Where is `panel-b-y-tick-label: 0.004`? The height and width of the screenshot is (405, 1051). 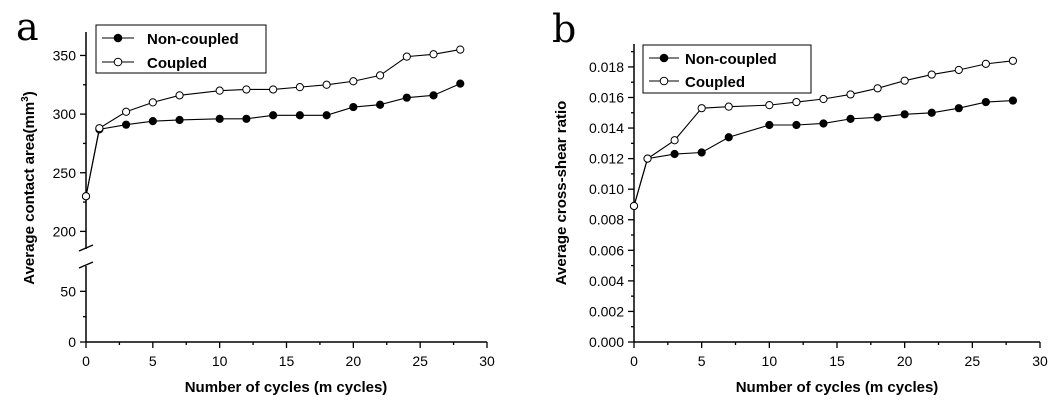
panel-b-y-tick-label: 0.004 is located at coordinates (606, 281).